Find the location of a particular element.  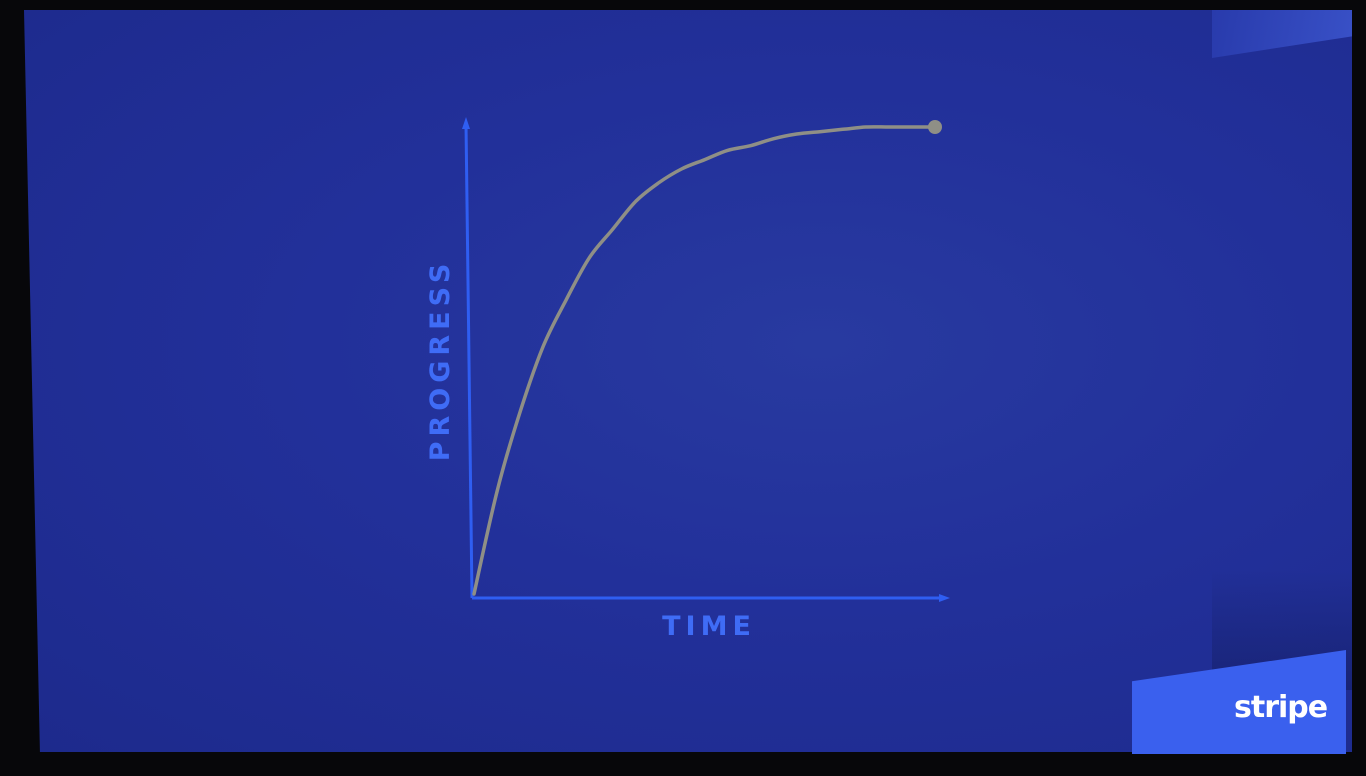

stripe-logo: stripe is located at coordinates (1281, 707).